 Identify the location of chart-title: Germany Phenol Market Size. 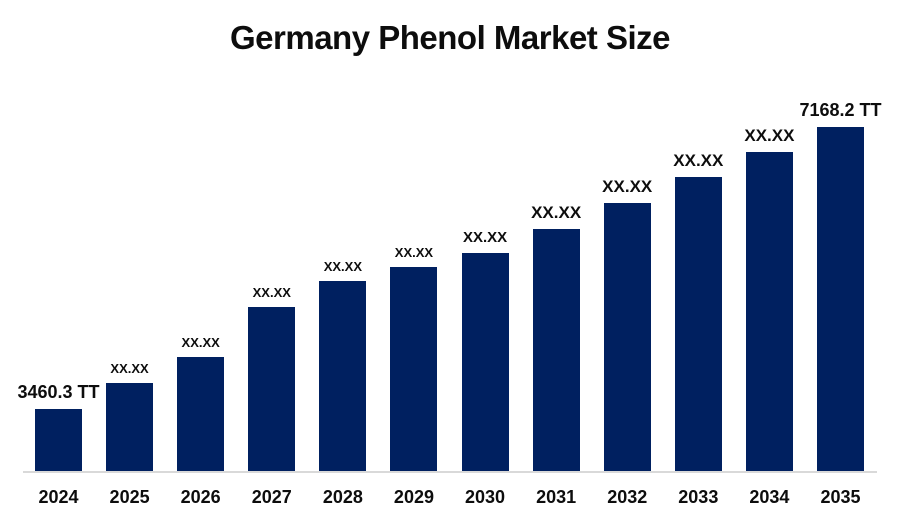
(450, 37).